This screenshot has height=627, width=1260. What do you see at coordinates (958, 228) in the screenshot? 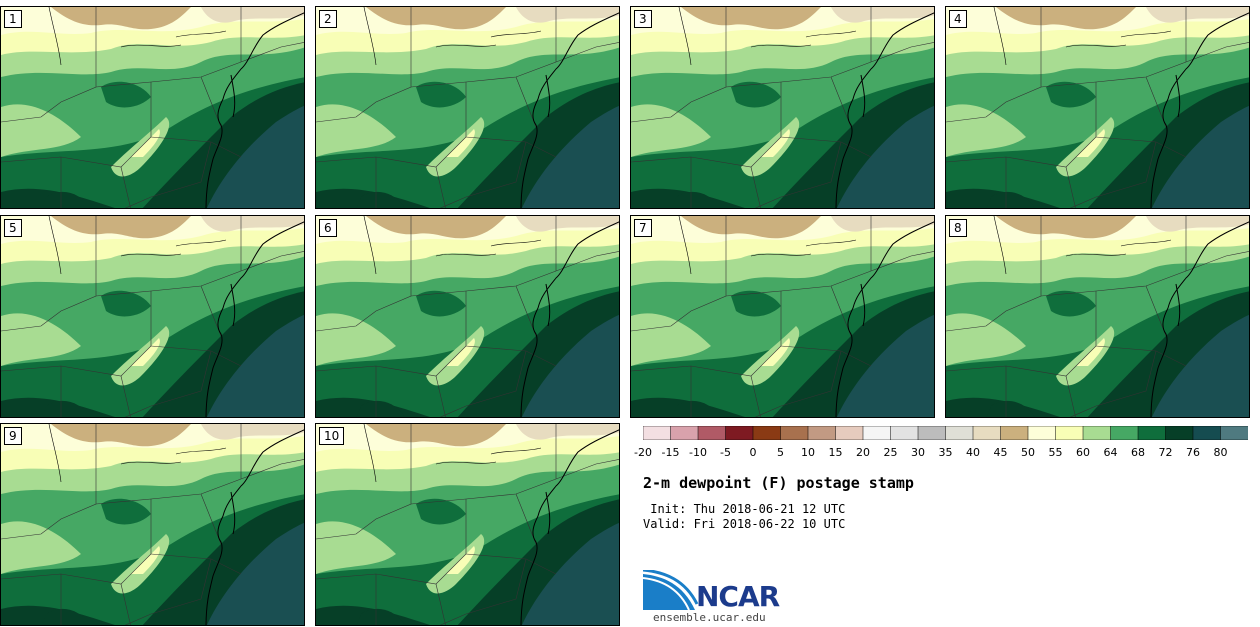
I see `panel-label: 8` at bounding box center [958, 228].